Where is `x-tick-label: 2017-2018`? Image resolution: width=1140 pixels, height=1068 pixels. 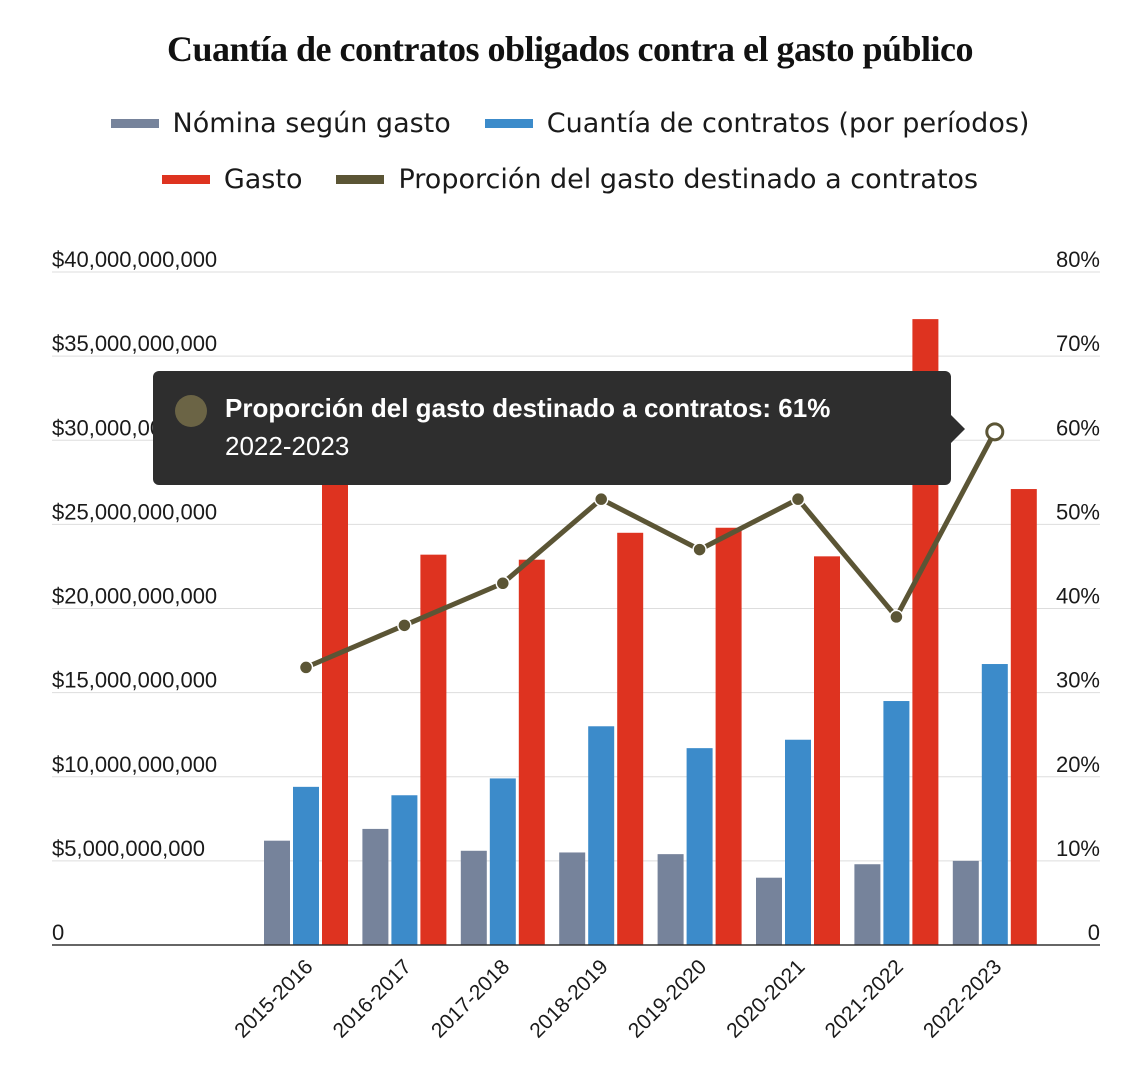
x-tick-label: 2017-2018 is located at coordinates (470, 998).